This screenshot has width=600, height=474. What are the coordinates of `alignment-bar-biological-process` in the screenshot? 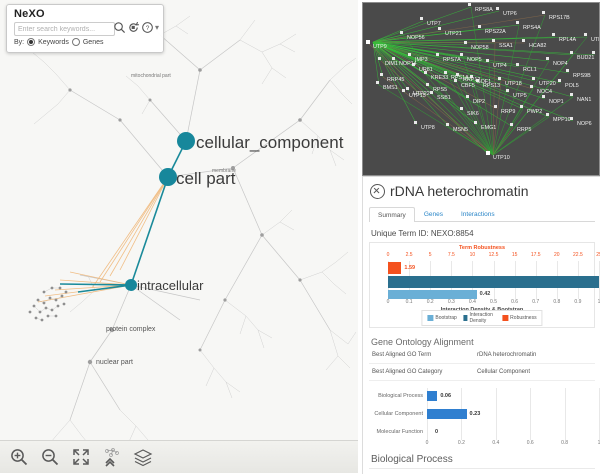 It's located at (432, 396).